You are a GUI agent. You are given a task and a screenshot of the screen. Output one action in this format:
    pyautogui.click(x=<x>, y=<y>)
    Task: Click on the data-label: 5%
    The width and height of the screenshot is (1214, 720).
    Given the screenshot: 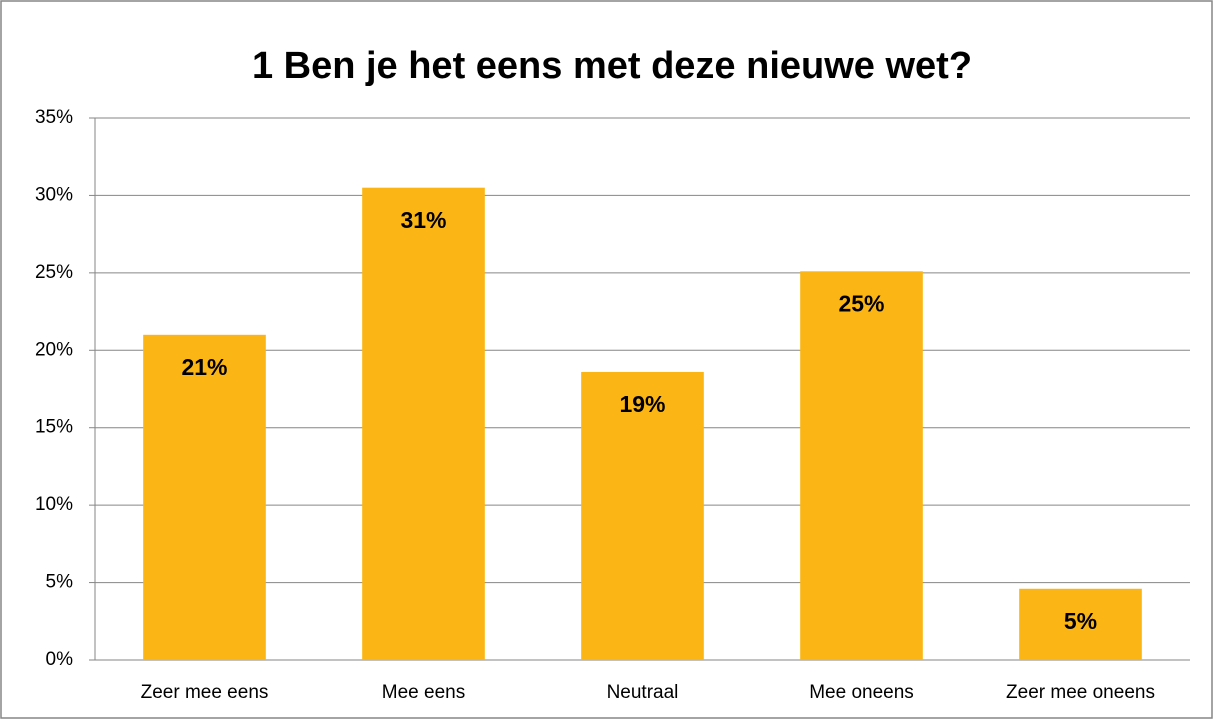 What is the action you would take?
    pyautogui.click(x=1080, y=621)
    